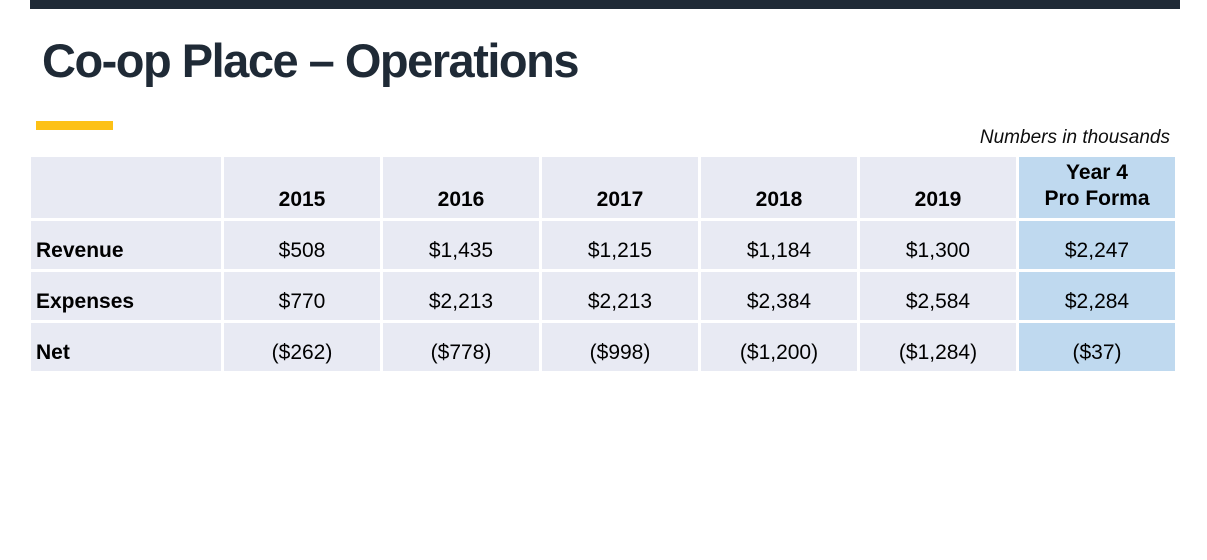 The width and height of the screenshot is (1207, 560). Describe the element at coordinates (938, 245) in the screenshot. I see `revenue-2019: $1,300` at that location.